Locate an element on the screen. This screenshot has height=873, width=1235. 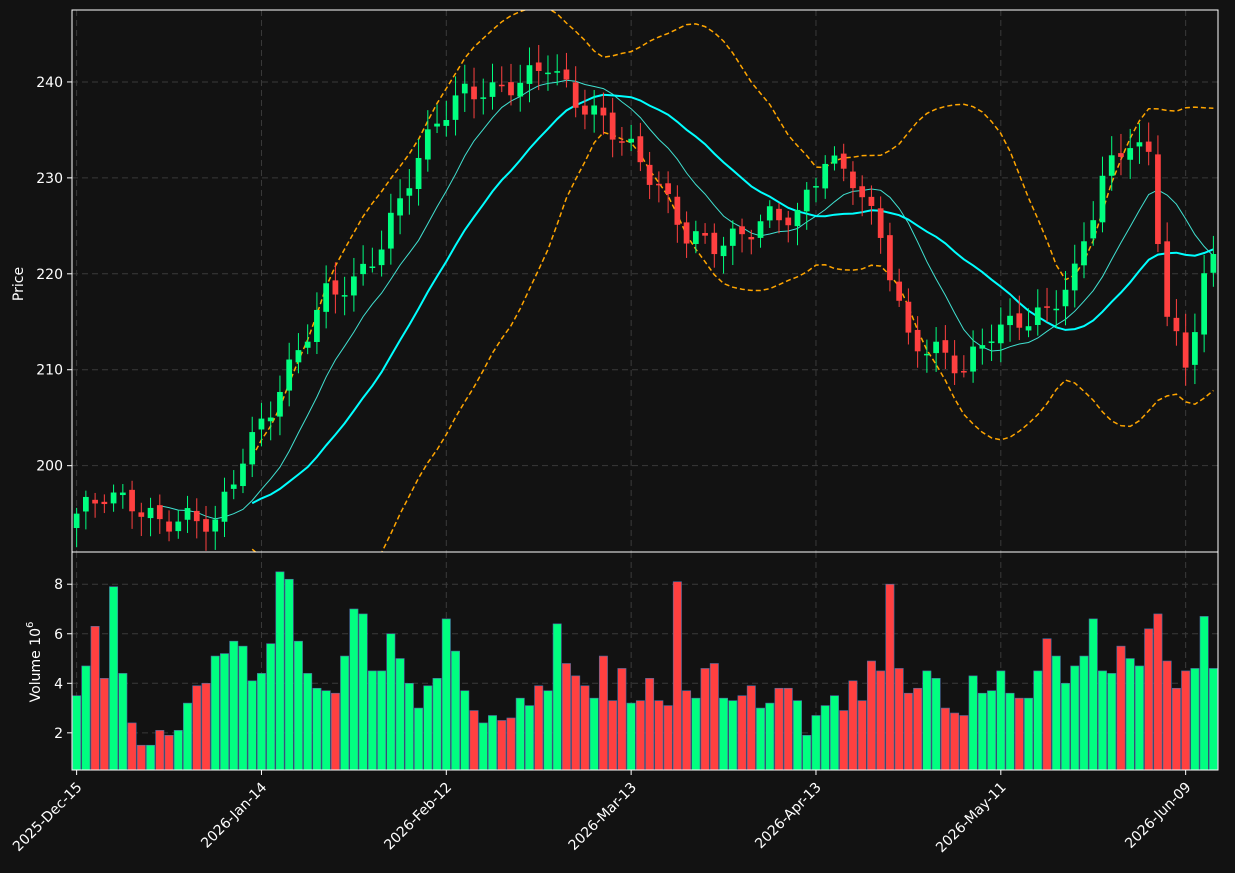
volume-tick-label: 6 is located at coordinates (58, 635).